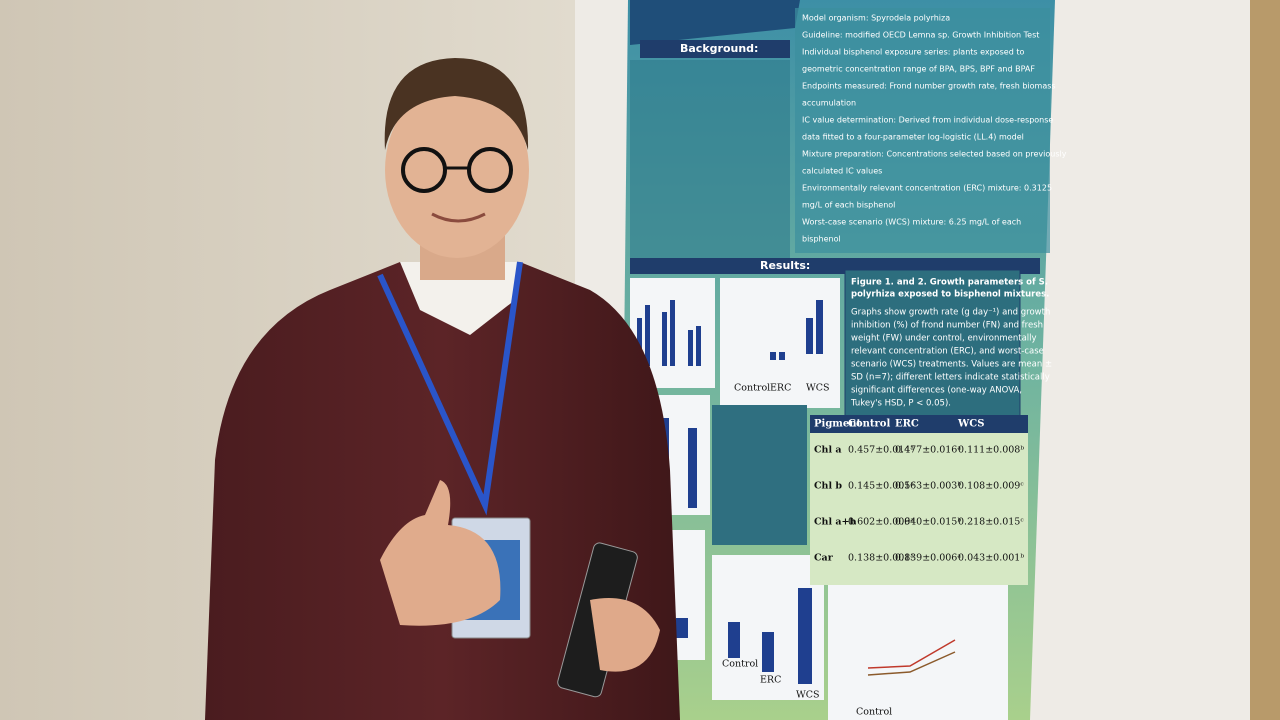 The height and width of the screenshot is (720, 1280). Describe the element at coordinates (881, 450) in the screenshot. I see `table-cell: 0.457±0.014ᵃ` at that location.